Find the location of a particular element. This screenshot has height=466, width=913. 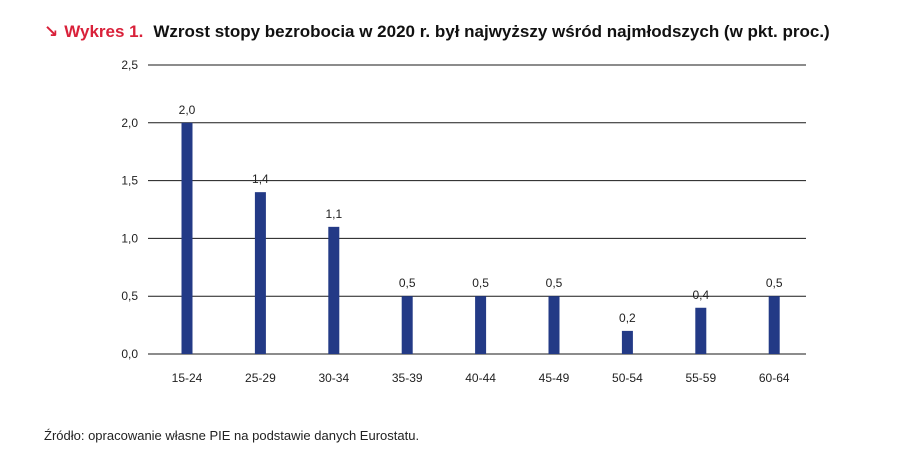

x-tick-label: 55-59 is located at coordinates (700, 378).